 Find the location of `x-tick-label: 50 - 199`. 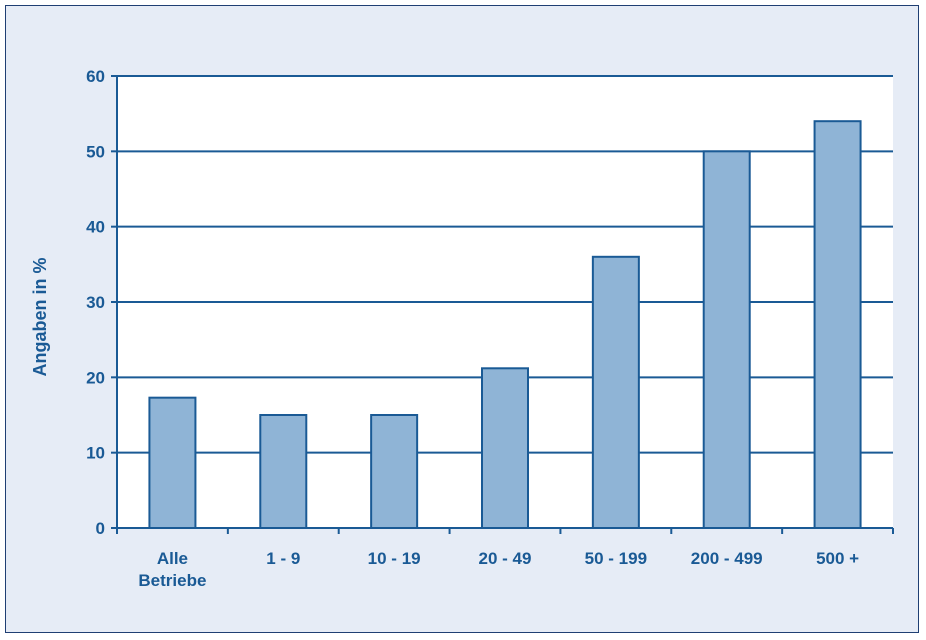

x-tick-label: 50 - 199 is located at coordinates (616, 558).